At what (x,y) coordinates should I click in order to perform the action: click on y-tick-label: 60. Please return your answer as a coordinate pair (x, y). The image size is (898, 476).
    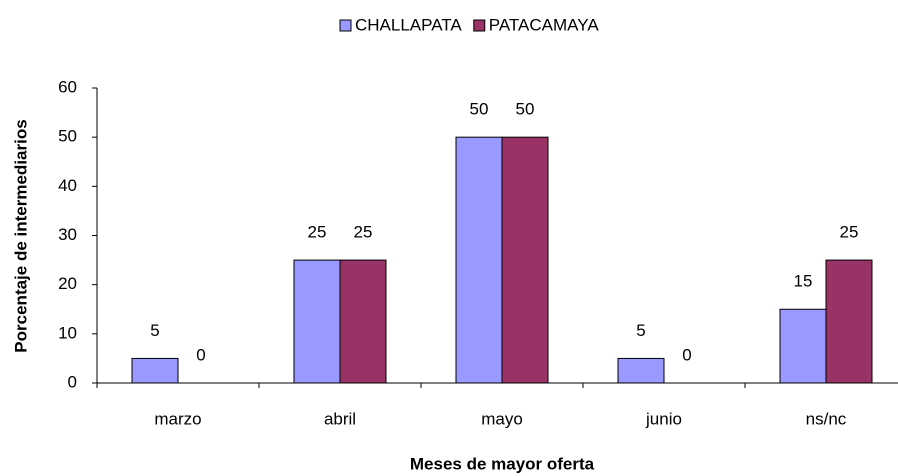
    Looking at the image, I should click on (67, 86).